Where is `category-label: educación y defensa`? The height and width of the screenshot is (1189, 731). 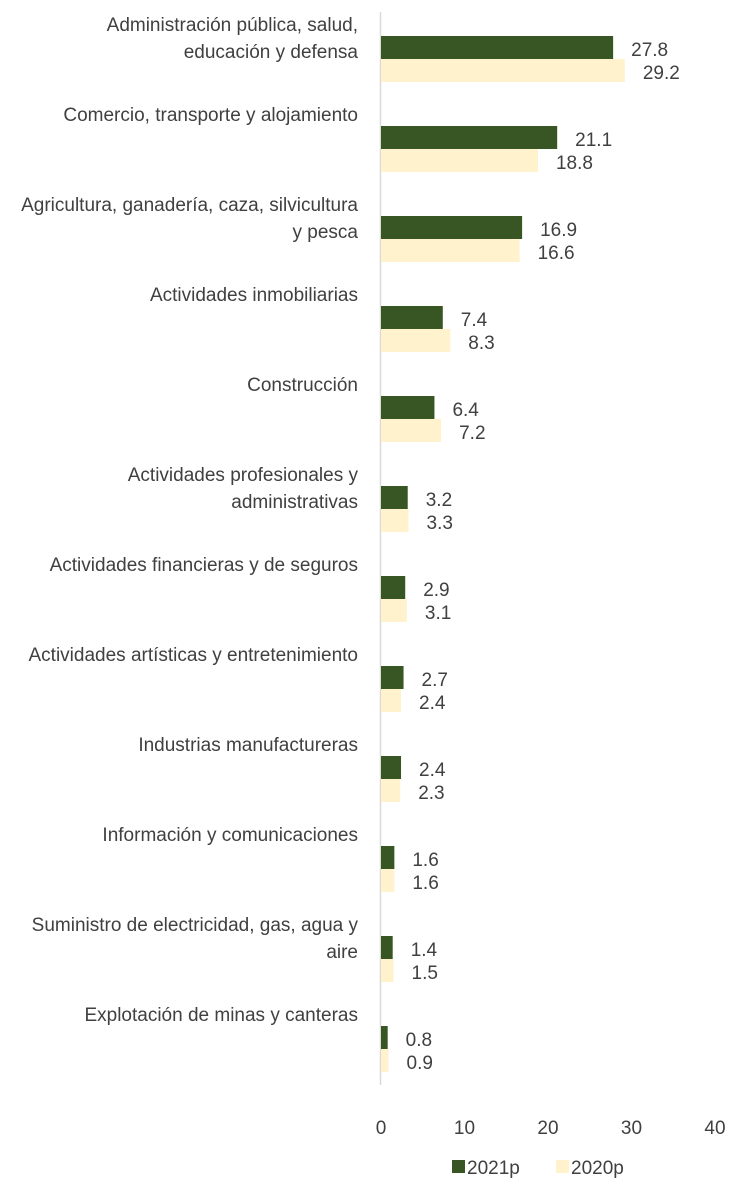 category-label: educación y defensa is located at coordinates (271, 52).